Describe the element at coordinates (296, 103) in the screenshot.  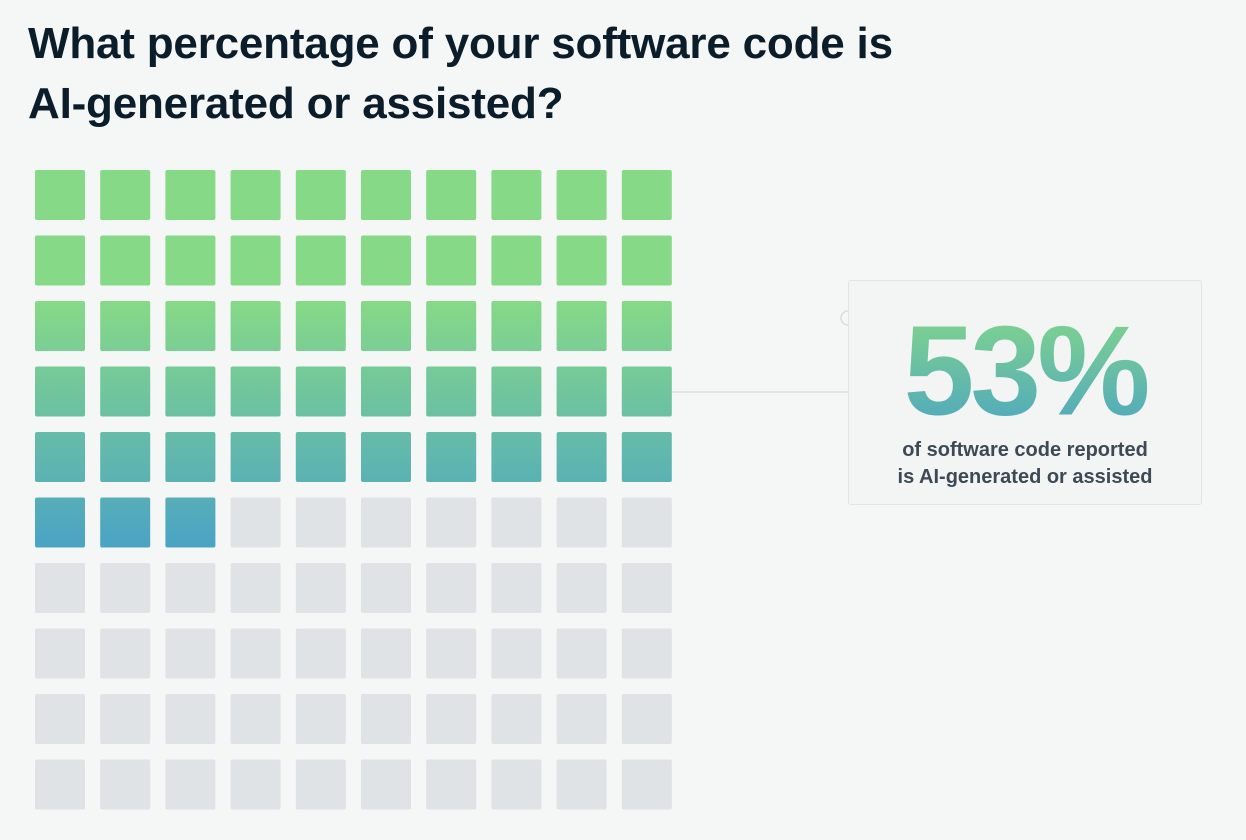
I see `chart-title-line-2: AI-generated or assisted?` at that location.